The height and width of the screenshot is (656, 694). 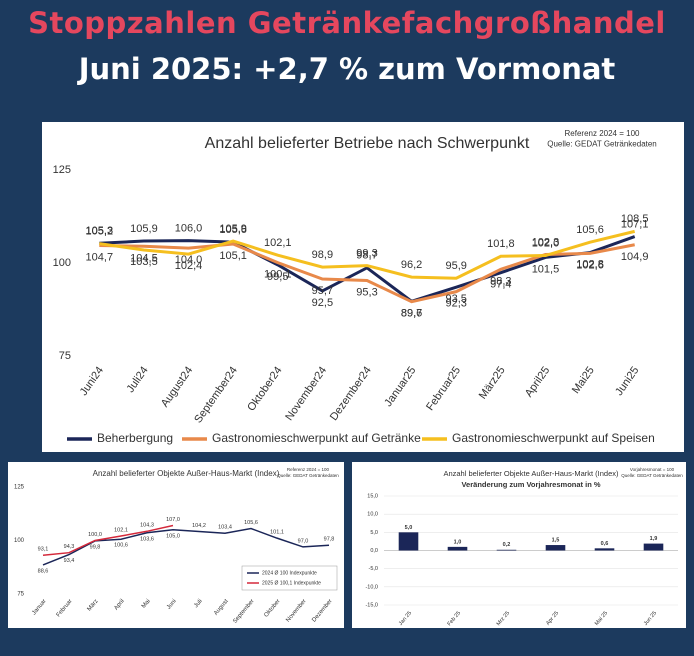 What do you see at coordinates (654, 539) in the screenshot?
I see `data-label: 1,9` at bounding box center [654, 539].